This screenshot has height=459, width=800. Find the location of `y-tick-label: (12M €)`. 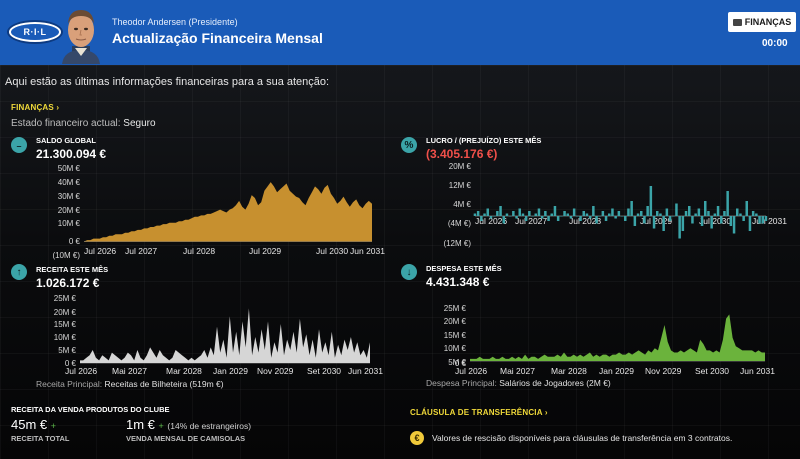

y-tick-label: (12M €) is located at coordinates (457, 243).